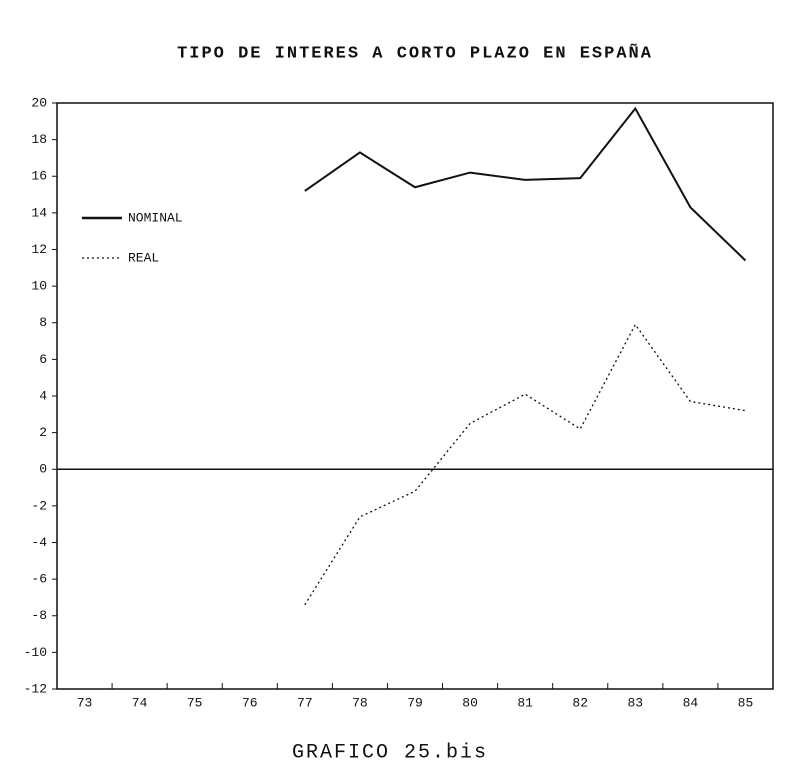 The height and width of the screenshot is (768, 812). Describe the element at coordinates (636, 702) in the screenshot. I see `x-tick-label: 83` at that location.